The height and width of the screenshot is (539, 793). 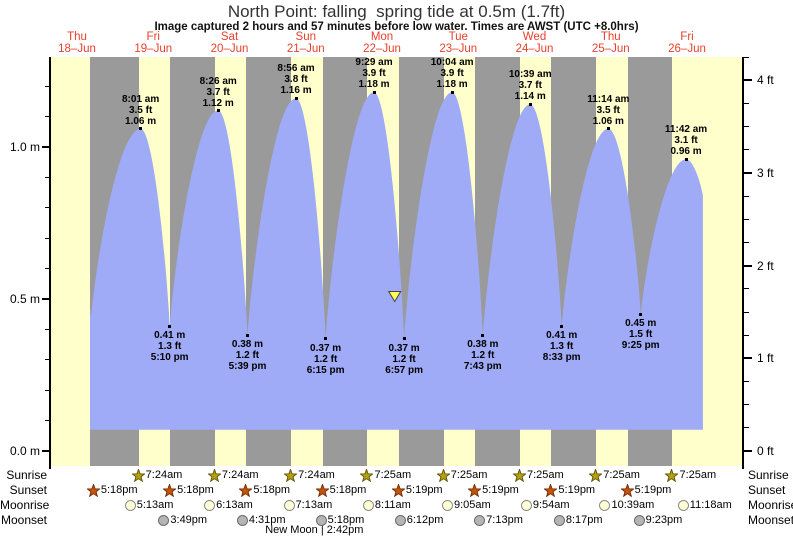 What do you see at coordinates (140, 110) in the screenshot?
I see `high-tide-annotation: 8:01 am 3.5 ft 1.06 m` at bounding box center [140, 110].